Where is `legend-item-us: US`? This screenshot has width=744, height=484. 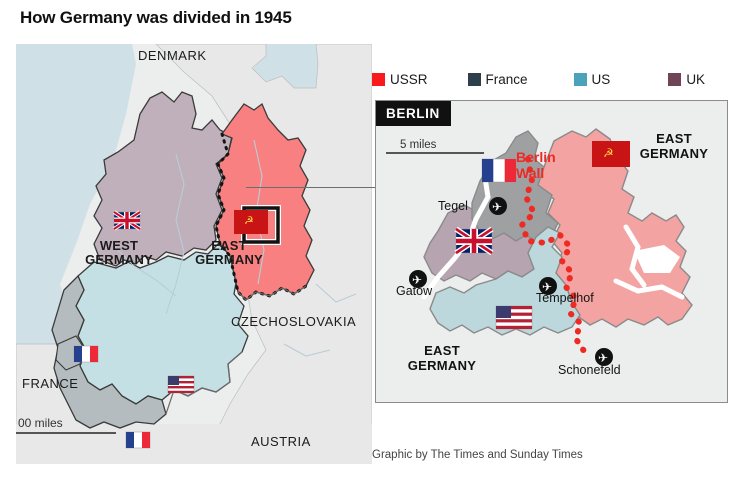 legend-item-us: US is located at coordinates (592, 79).